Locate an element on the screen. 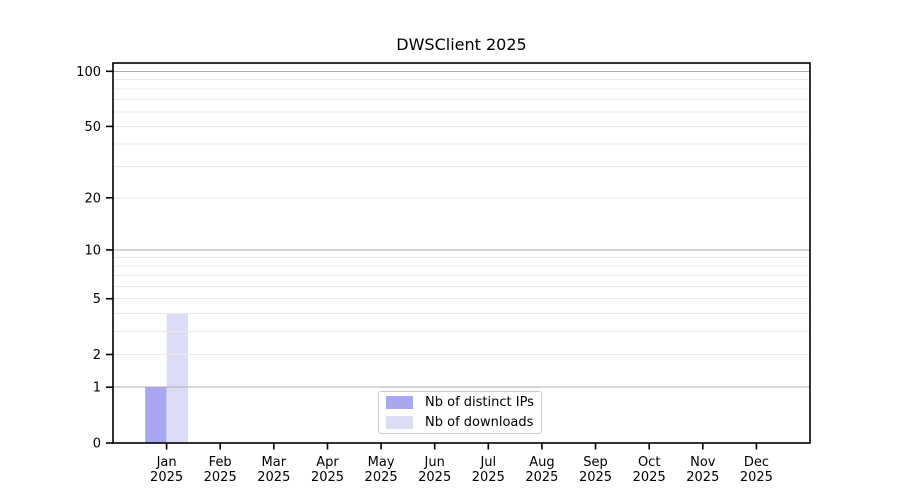 This screenshot has width=900, height=500. x-tick-label-year-jun: 2025 is located at coordinates (434, 477).